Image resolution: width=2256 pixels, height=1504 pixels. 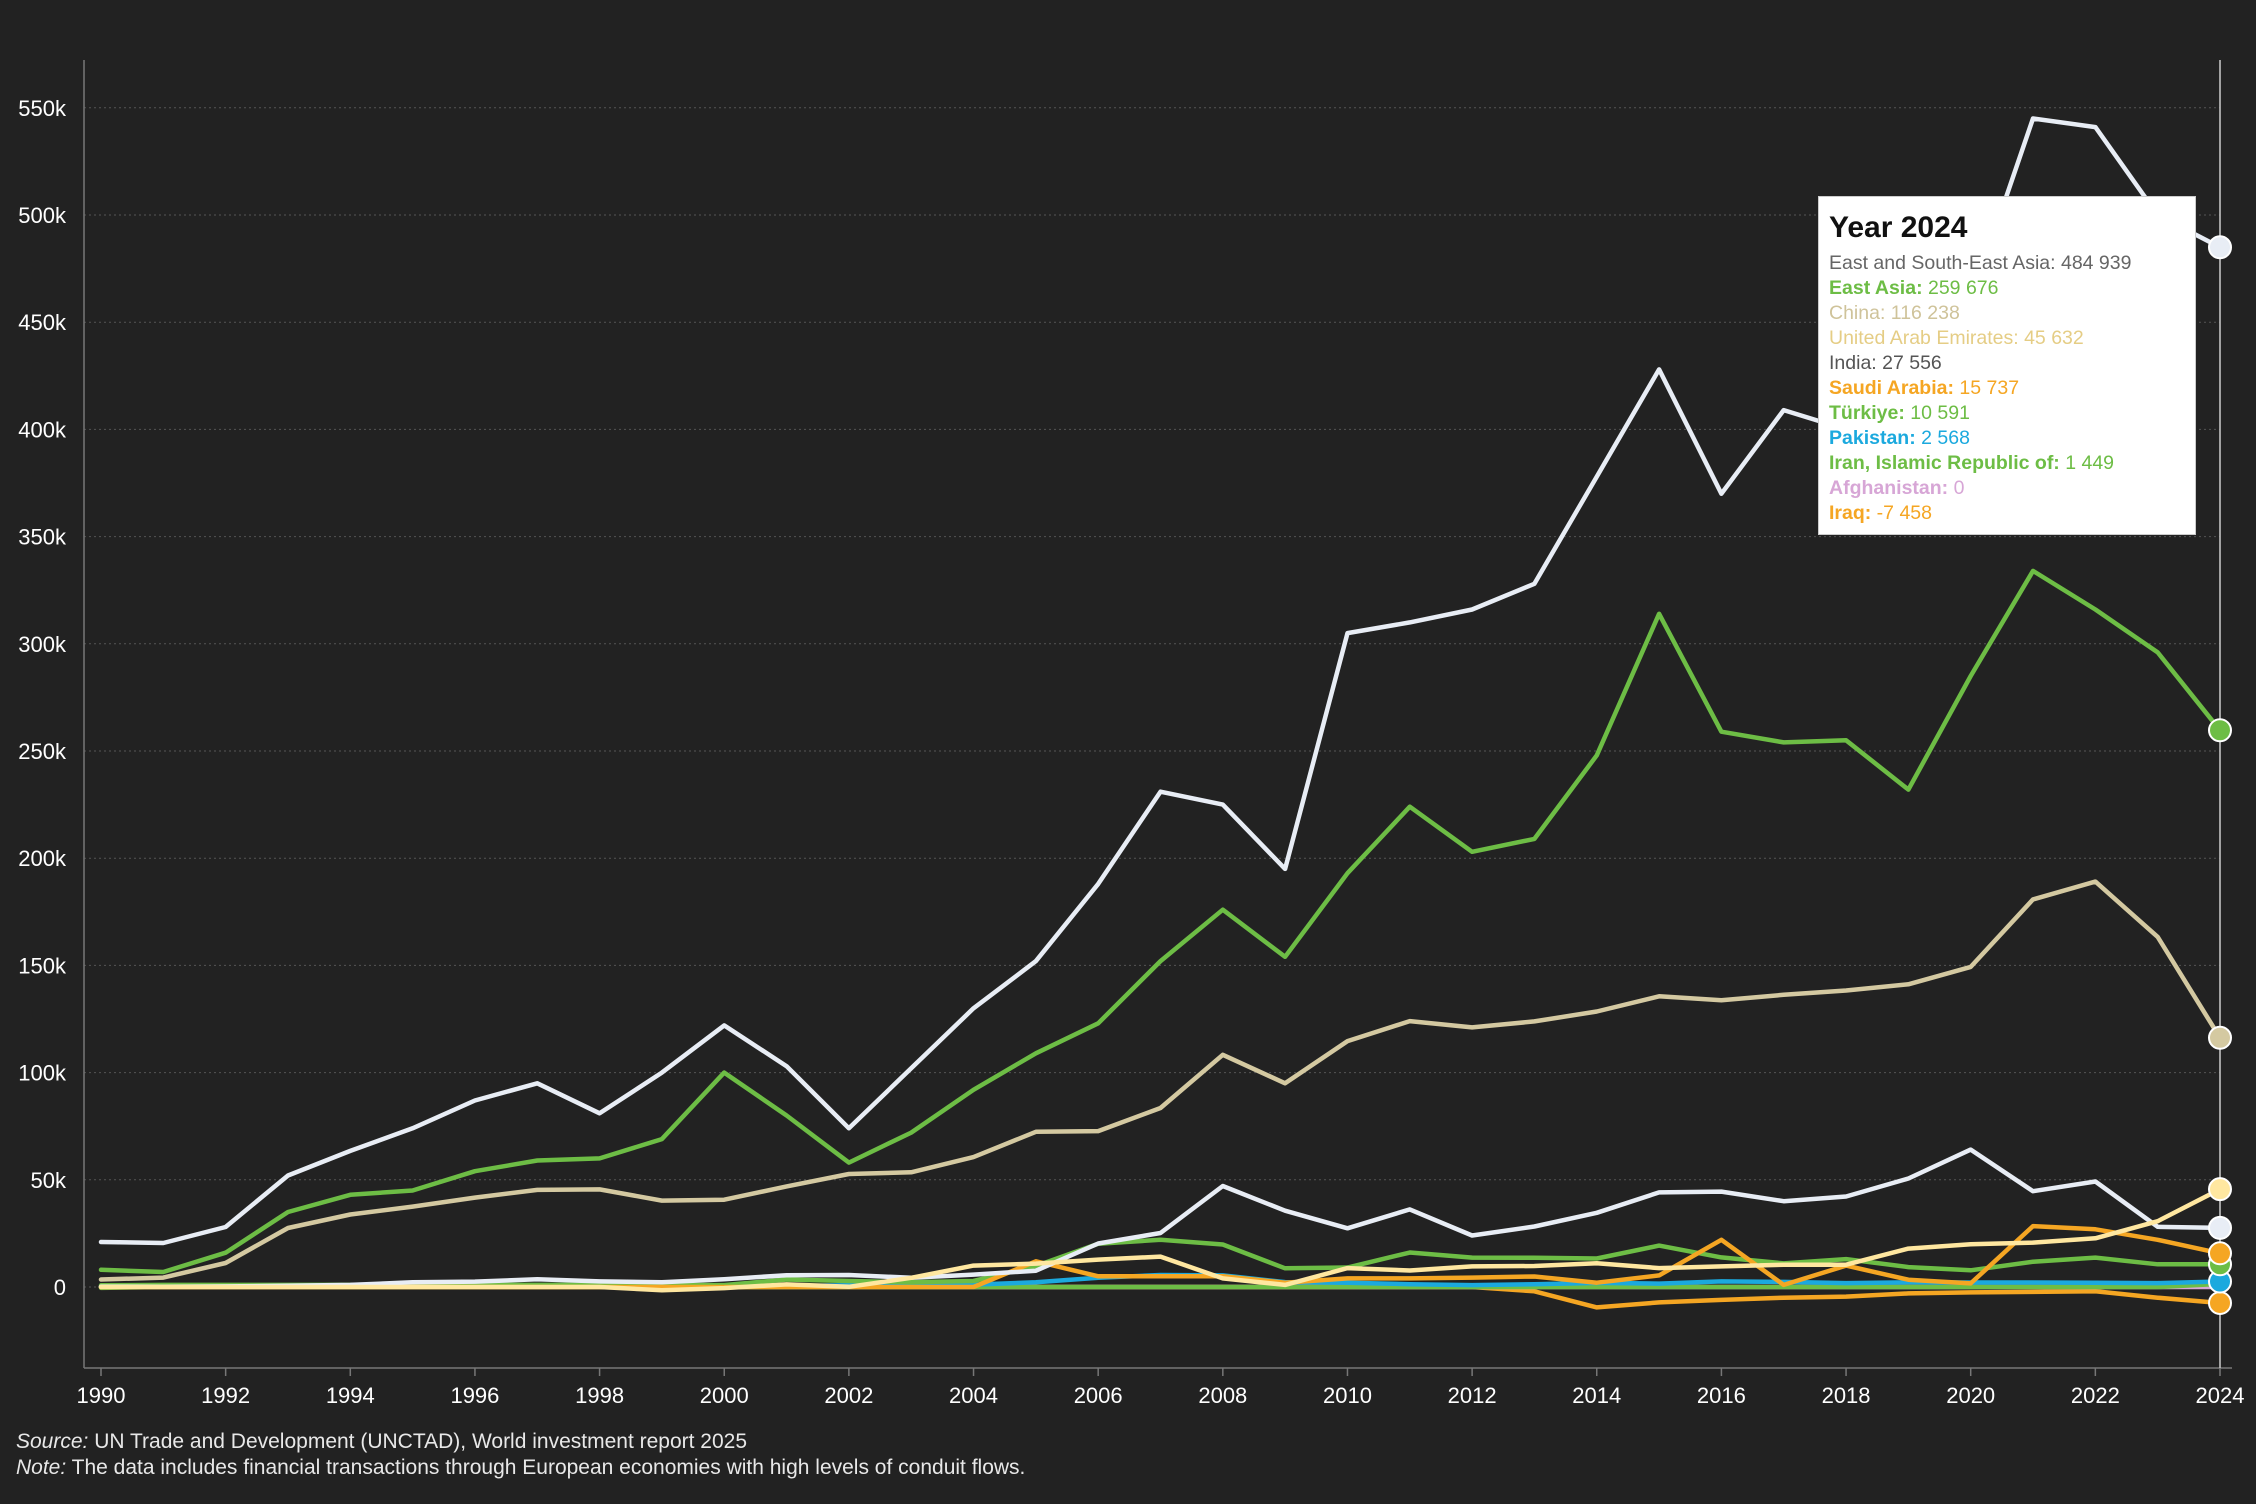 What do you see at coordinates (1901, 513) in the screenshot?
I see `tooltip-row-value: -7 458` at bounding box center [1901, 513].